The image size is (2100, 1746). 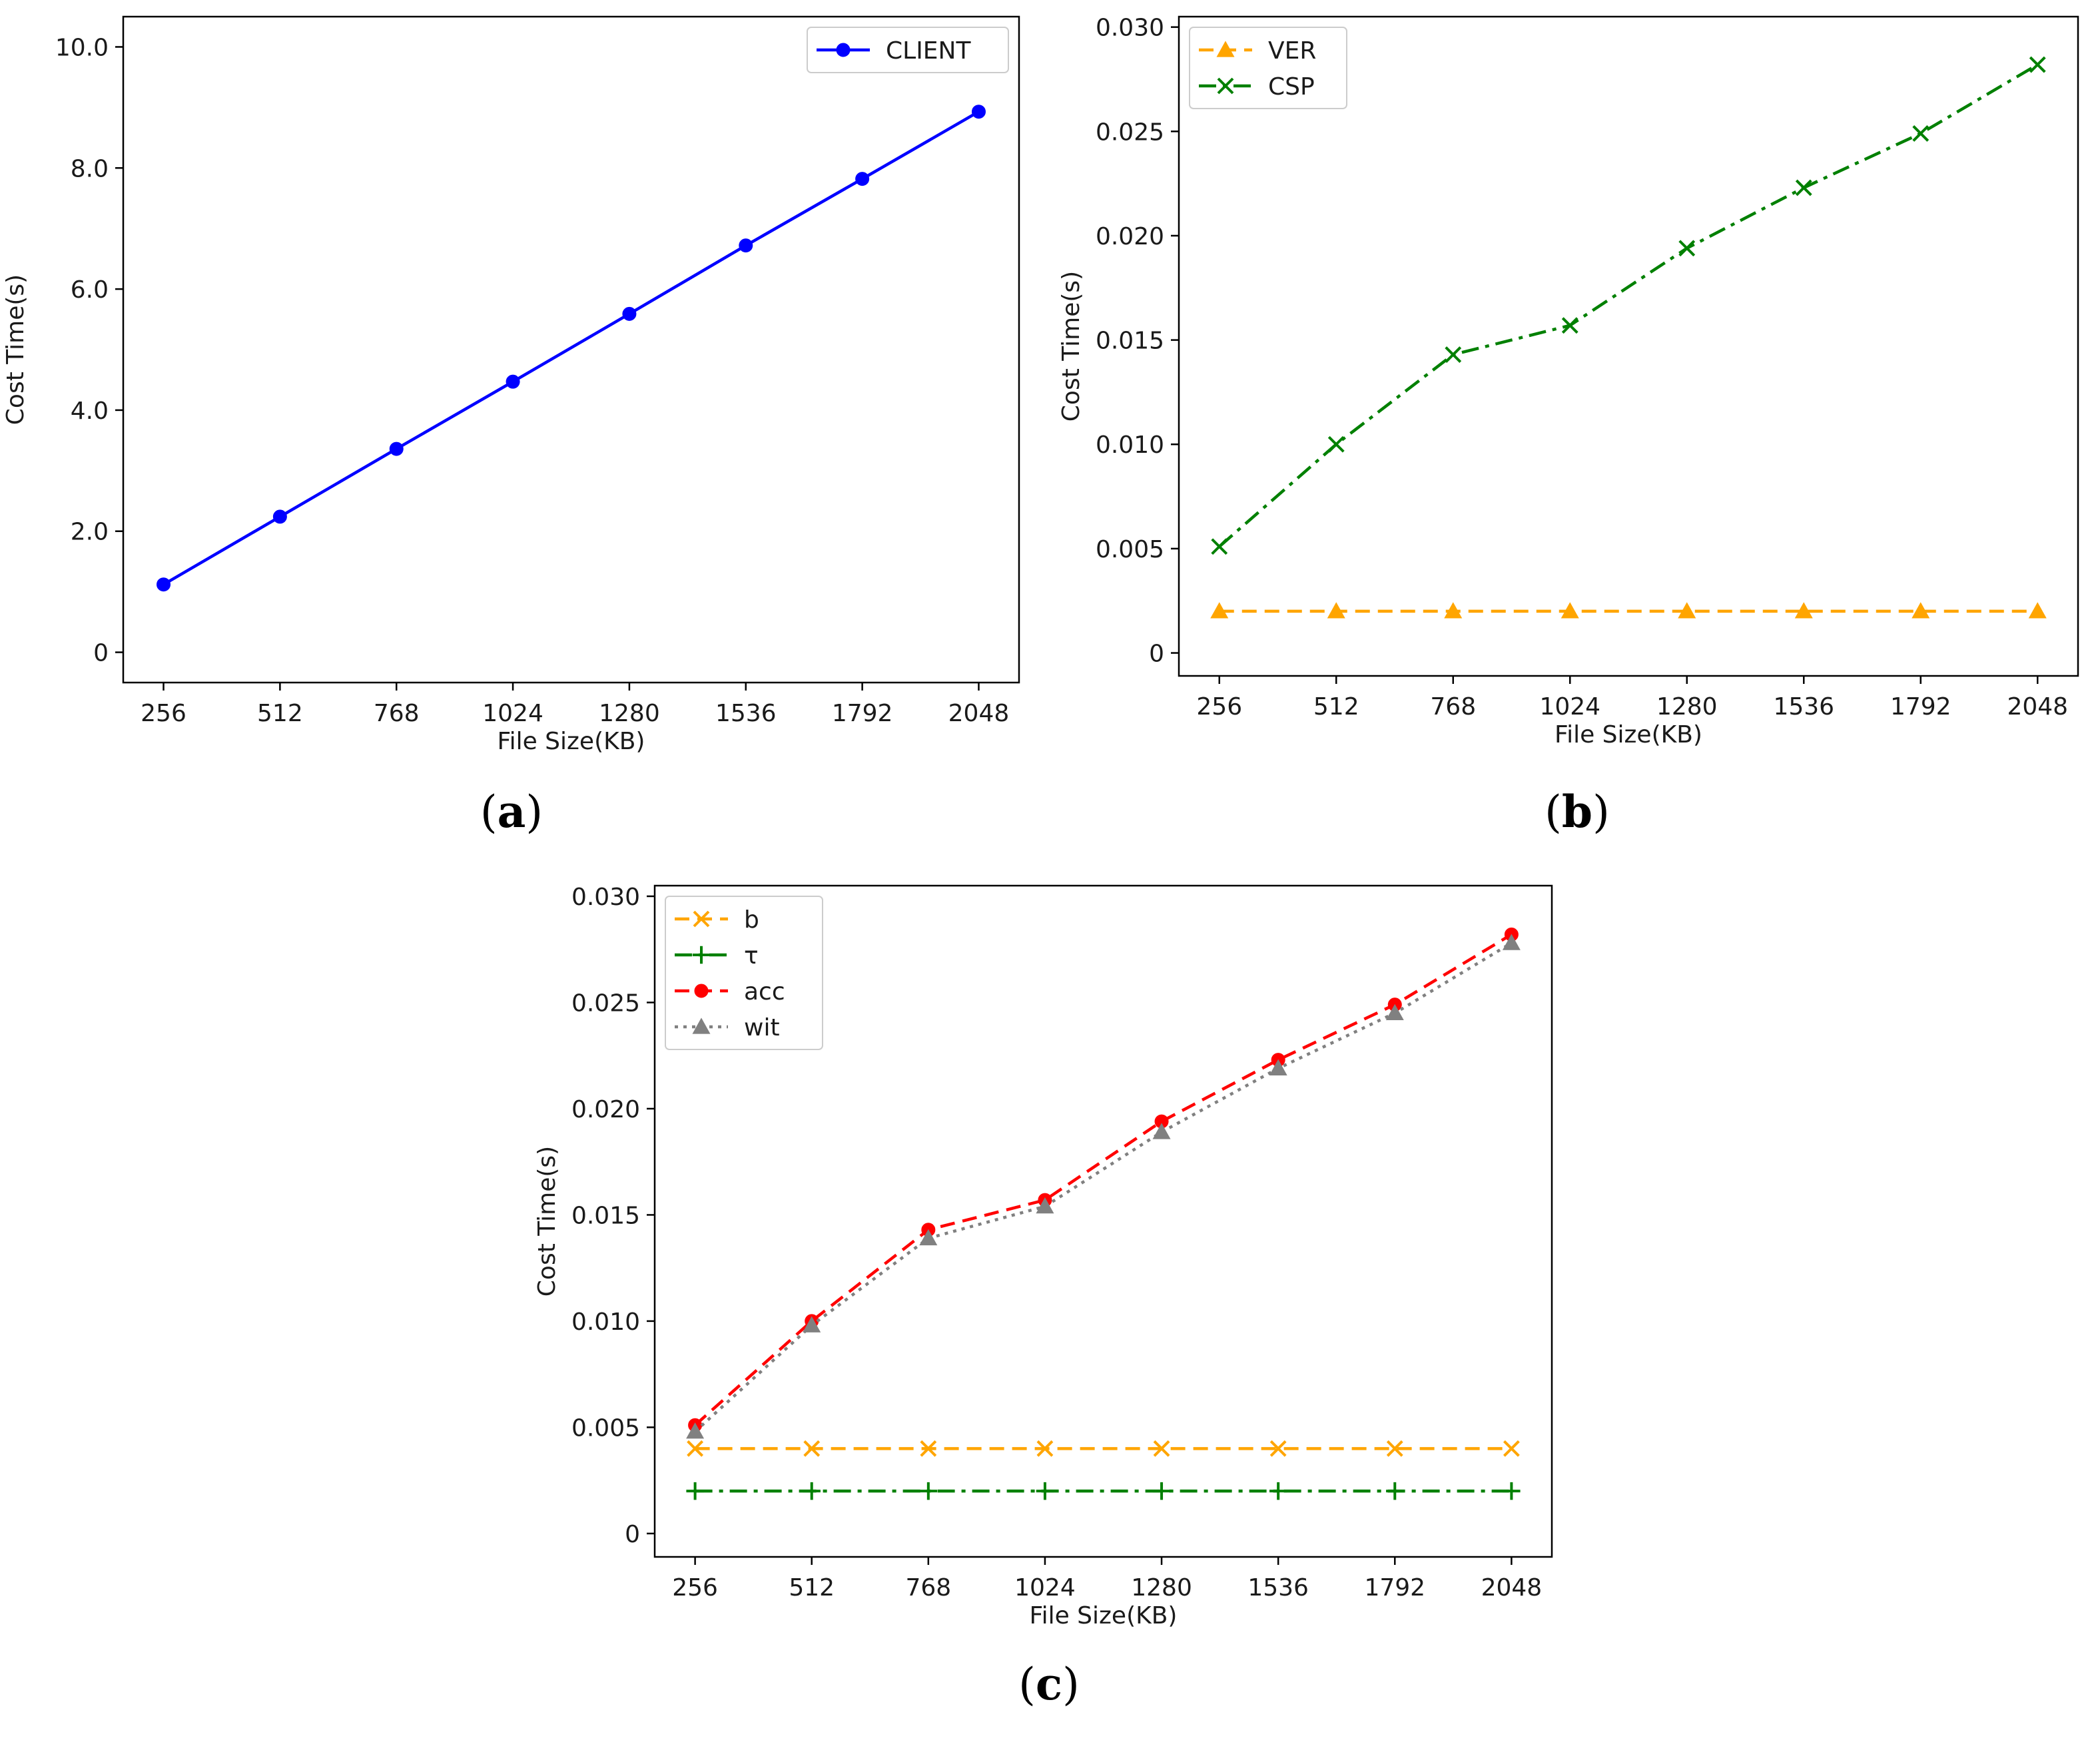 What do you see at coordinates (1045, 1587) in the screenshot?
I see `x-tick-label: 1024` at bounding box center [1045, 1587].